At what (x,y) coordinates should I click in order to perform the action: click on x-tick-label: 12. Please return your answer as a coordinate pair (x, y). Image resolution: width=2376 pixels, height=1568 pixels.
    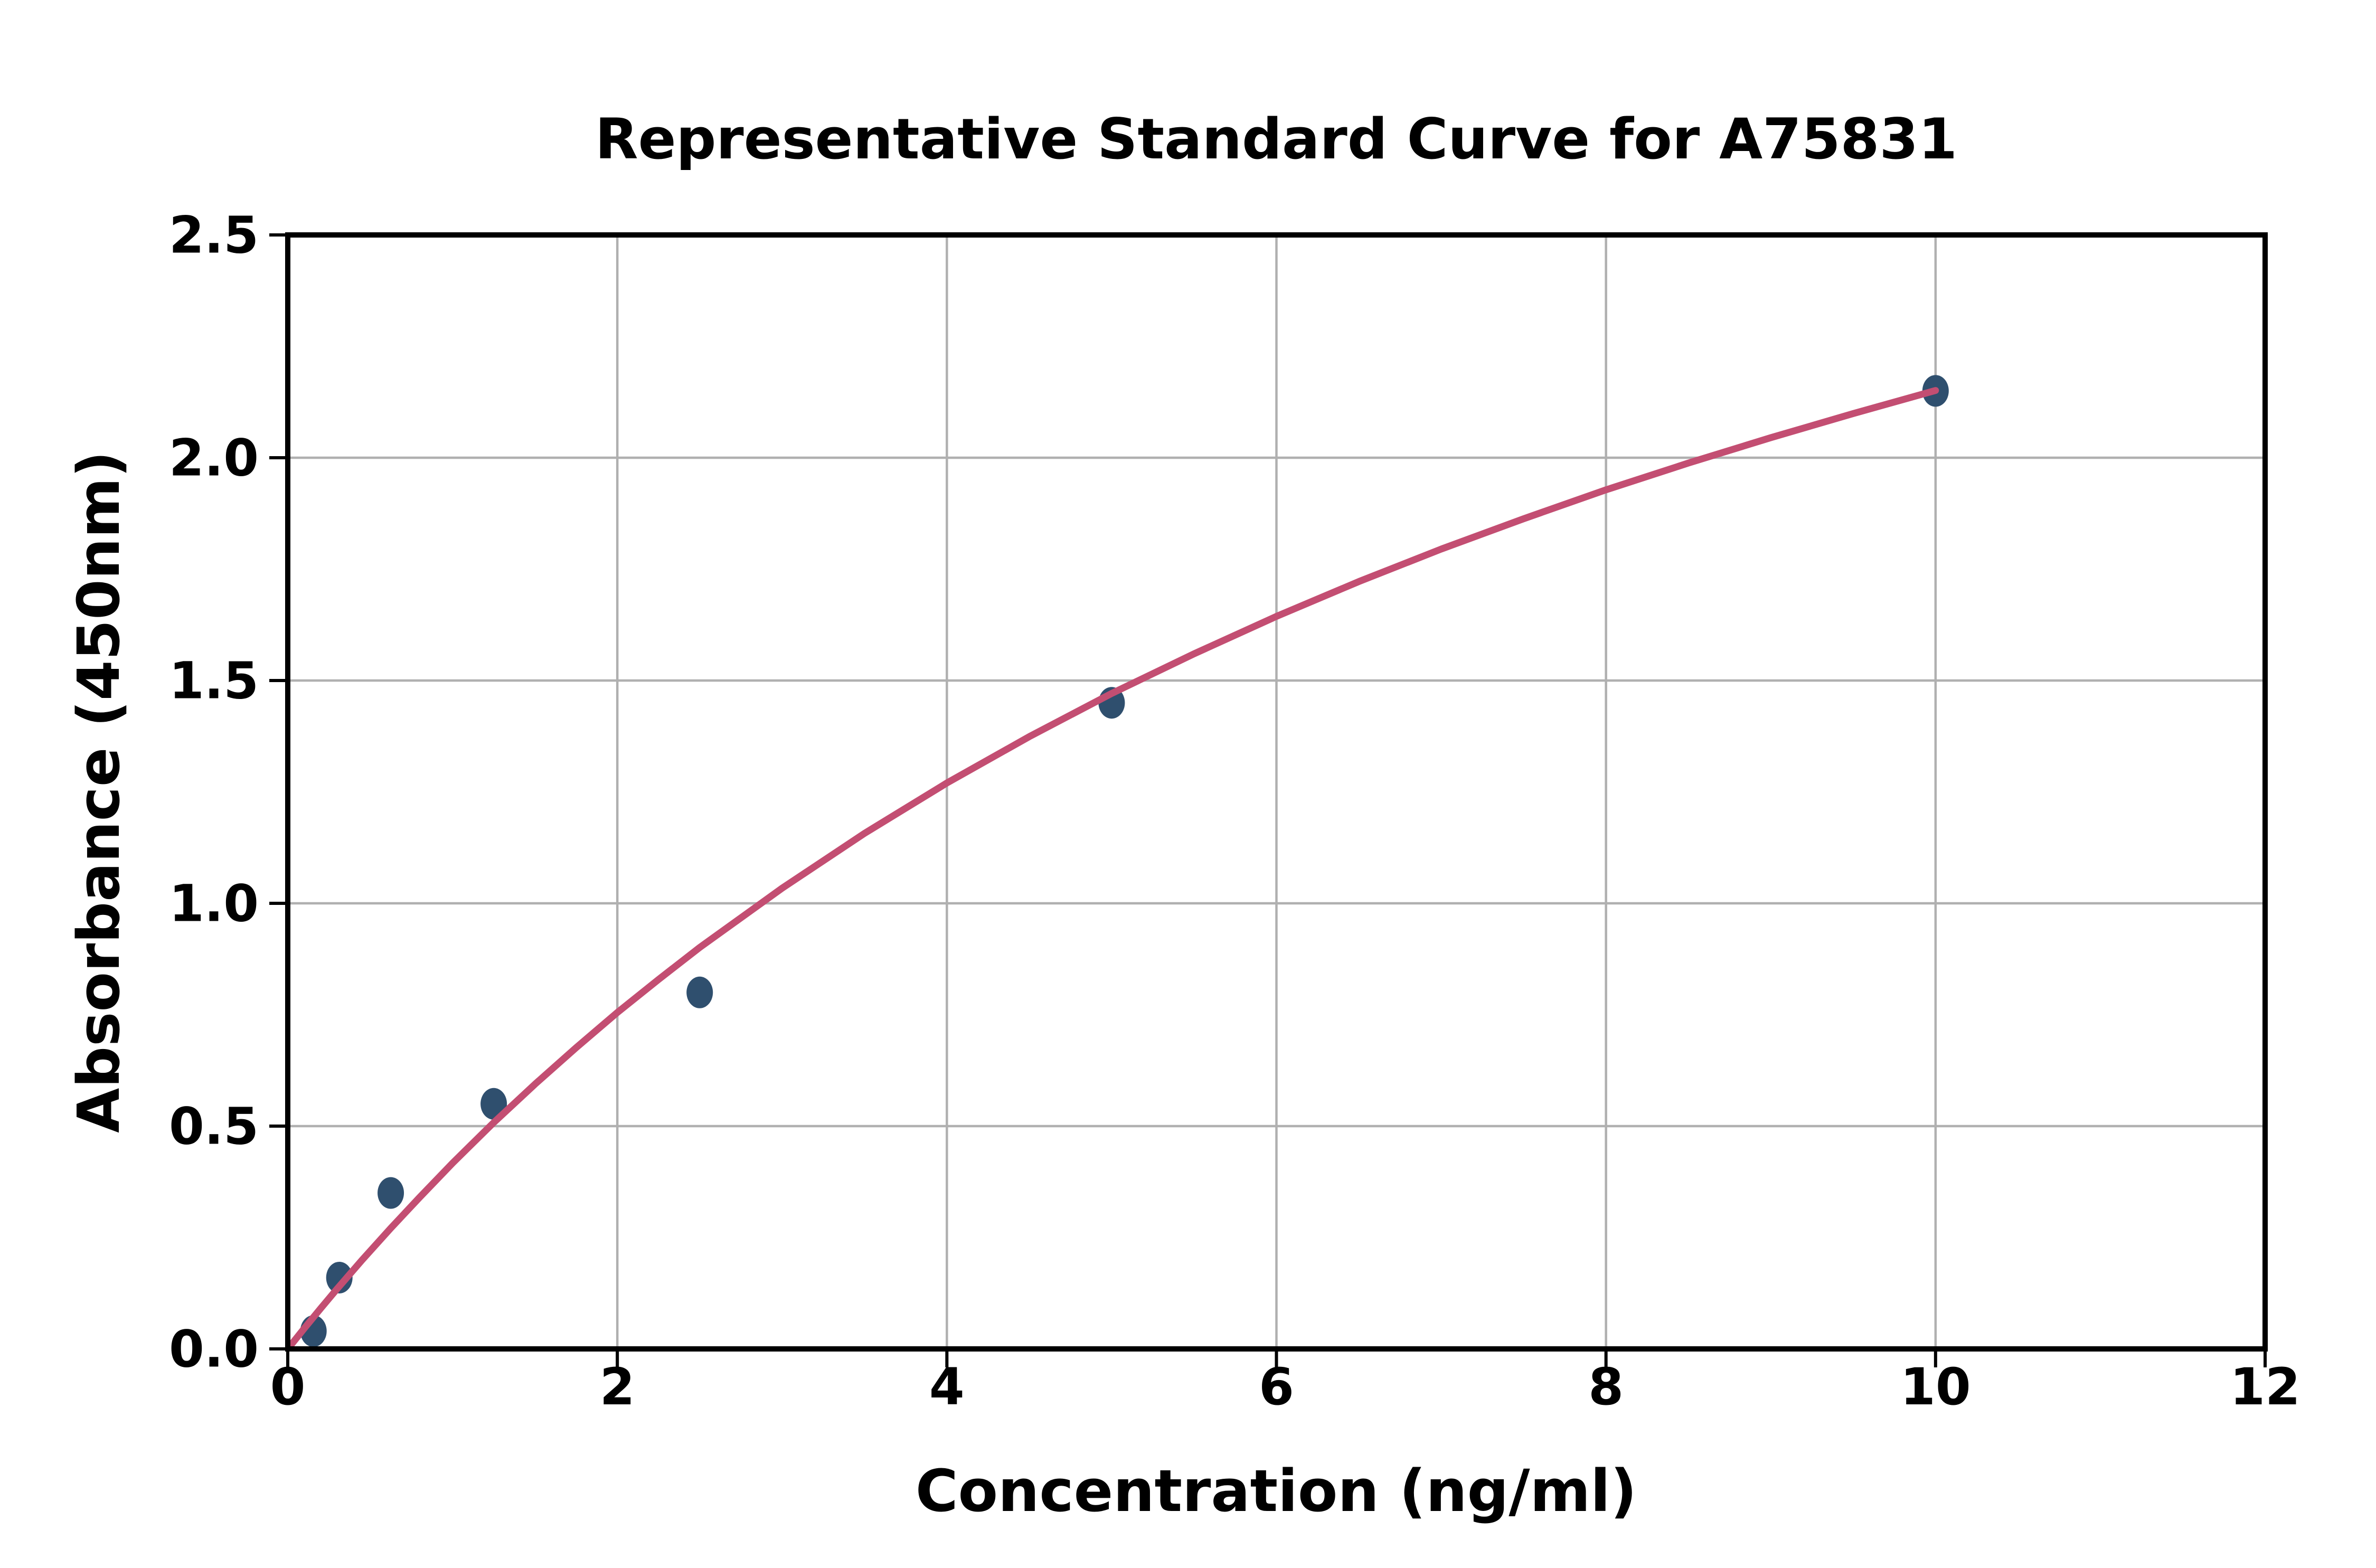
    Looking at the image, I should click on (2265, 1386).